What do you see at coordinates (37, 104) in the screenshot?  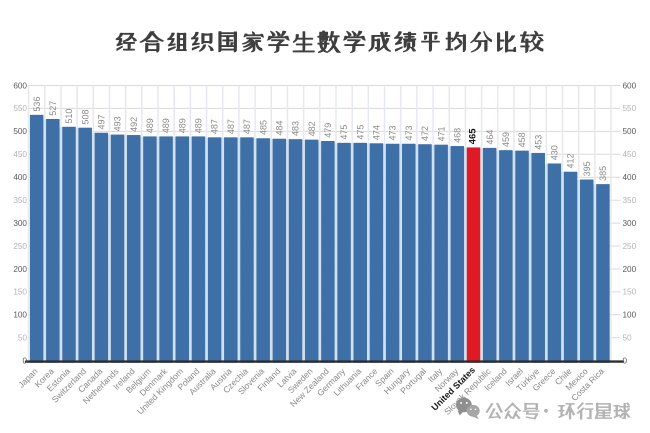 I see `svg-text: 536` at bounding box center [37, 104].